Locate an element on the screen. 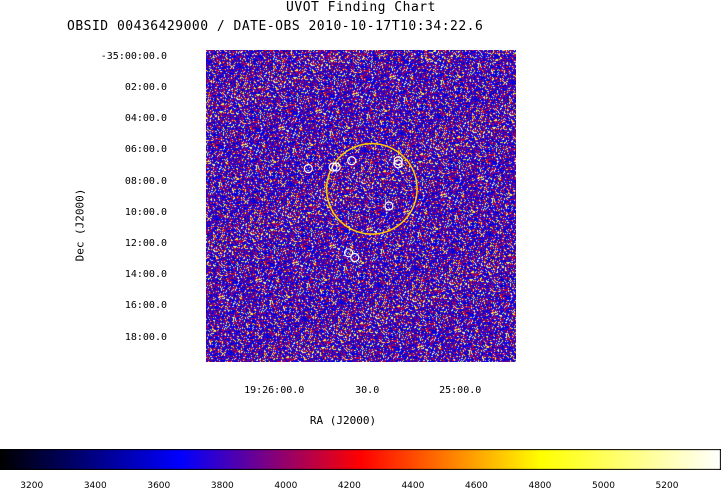 Image resolution: width=722 pixels, height=491 pixels. dec-tick-label: 10:00.0 is located at coordinates (145, 212).